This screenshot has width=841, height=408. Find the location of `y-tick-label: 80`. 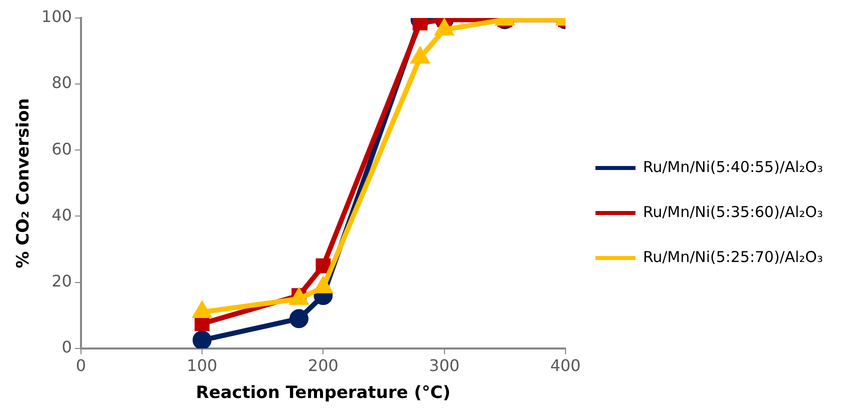

y-tick-label: 80 is located at coordinates (62, 82).